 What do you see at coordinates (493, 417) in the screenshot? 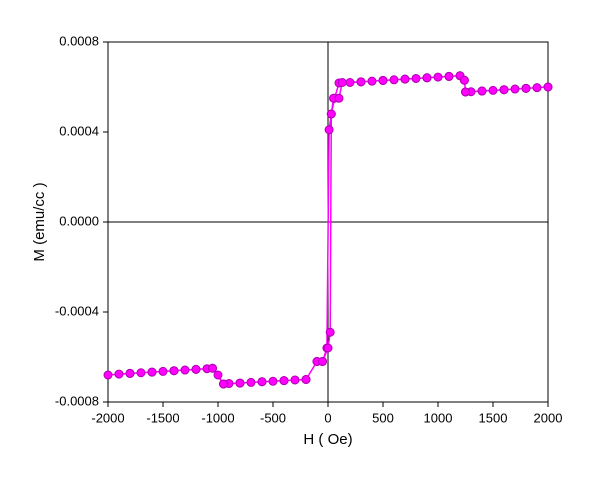
I see `x-tick-label: 1500` at bounding box center [493, 417].